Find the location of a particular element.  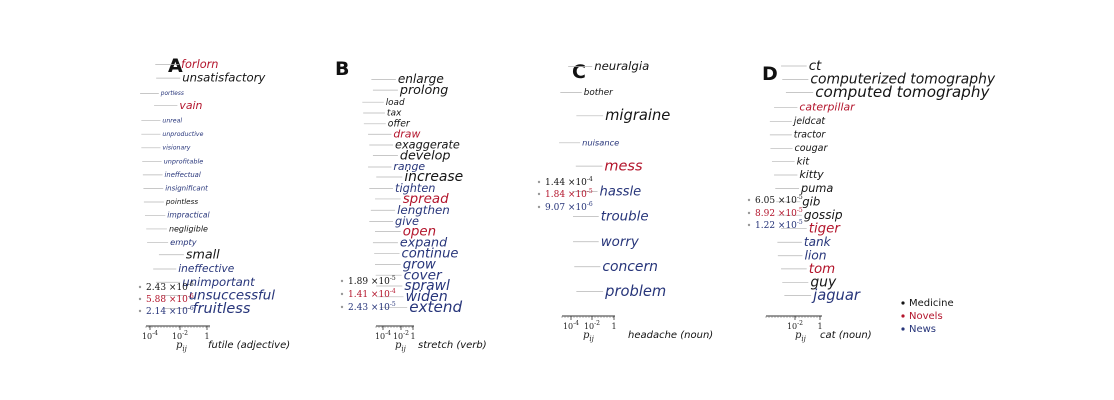

panel-b-tick-label: 10-4 is located at coordinates (383, 335).